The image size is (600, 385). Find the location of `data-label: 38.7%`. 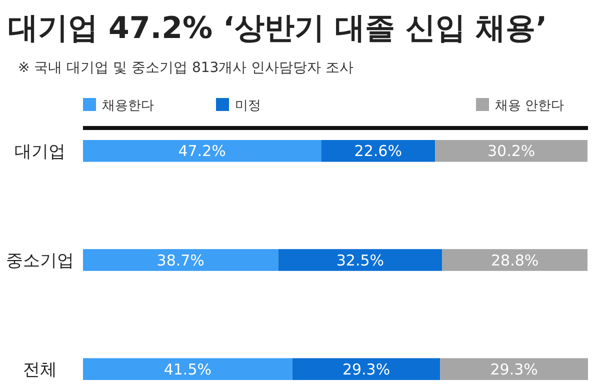

data-label: 38.7% is located at coordinates (180, 260).